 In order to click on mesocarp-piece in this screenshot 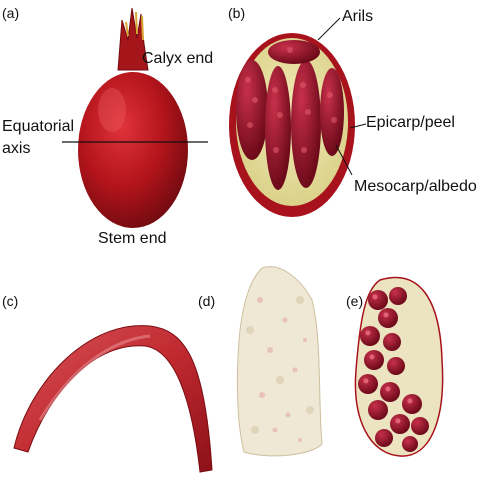, I will do `click(279, 361)`.